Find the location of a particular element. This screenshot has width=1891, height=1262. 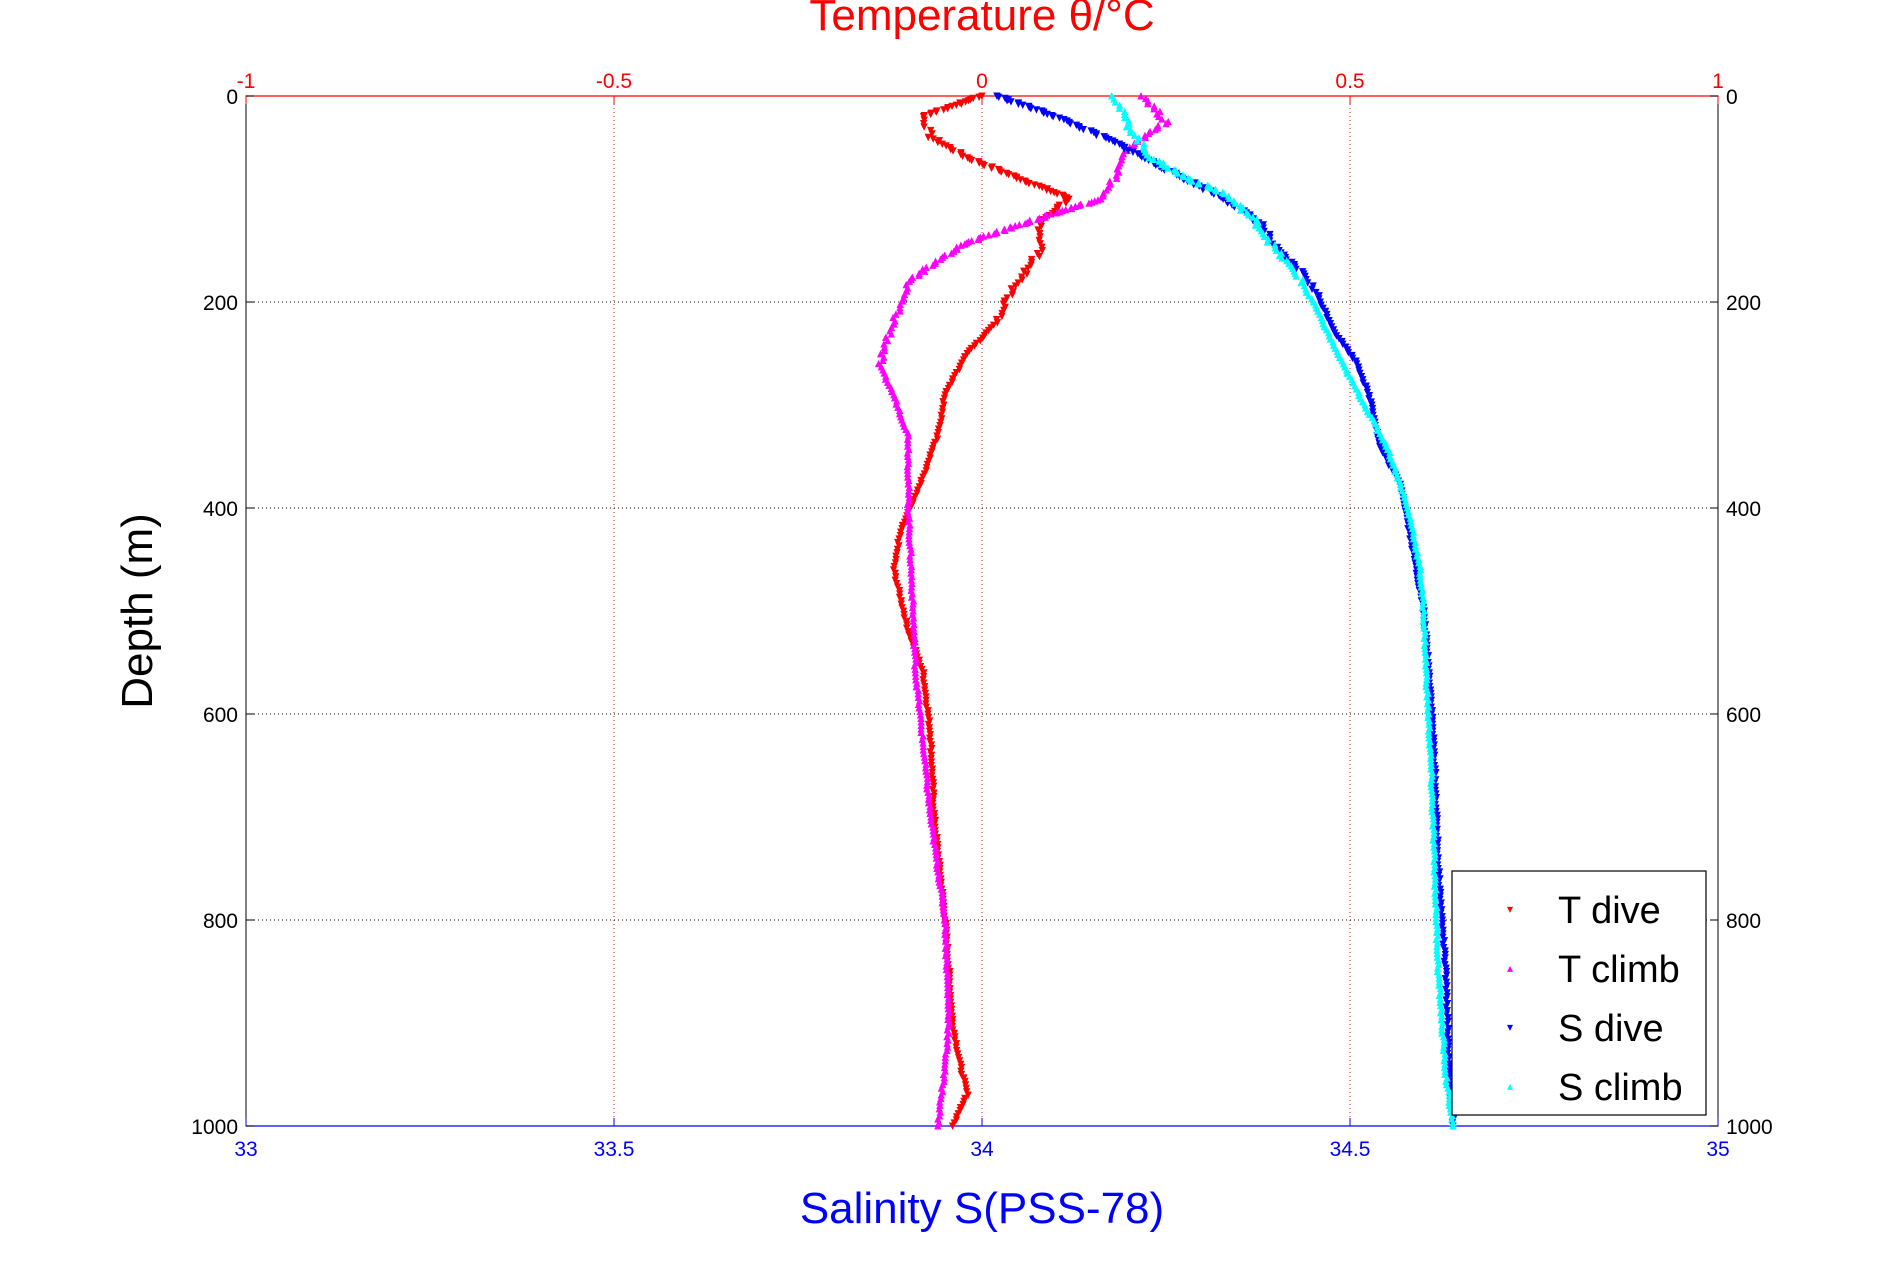

legend-marker-s-dive: ▾ is located at coordinates (1510, 1027).